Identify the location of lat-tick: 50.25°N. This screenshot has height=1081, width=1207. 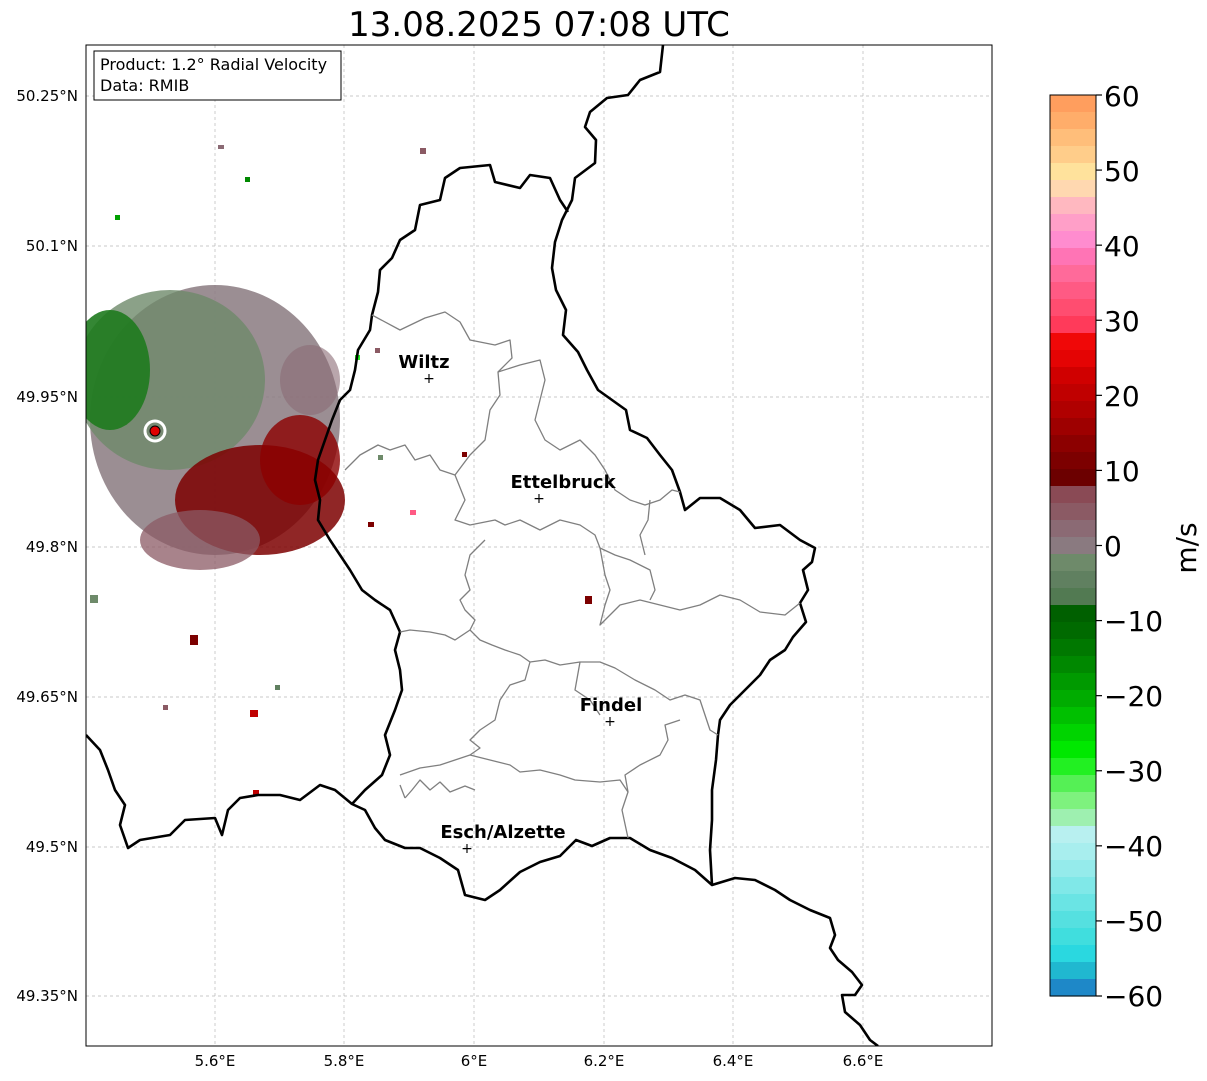
(47, 96).